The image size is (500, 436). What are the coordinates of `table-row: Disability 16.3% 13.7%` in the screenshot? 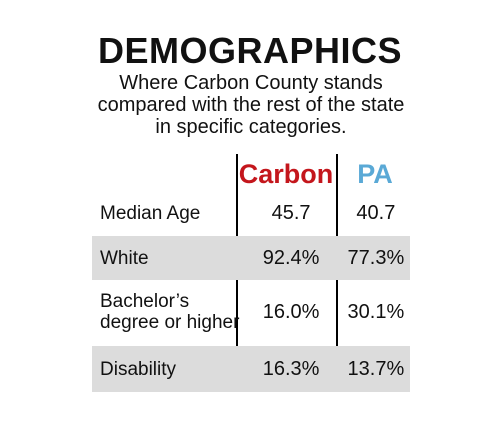 It's located at (251, 369).